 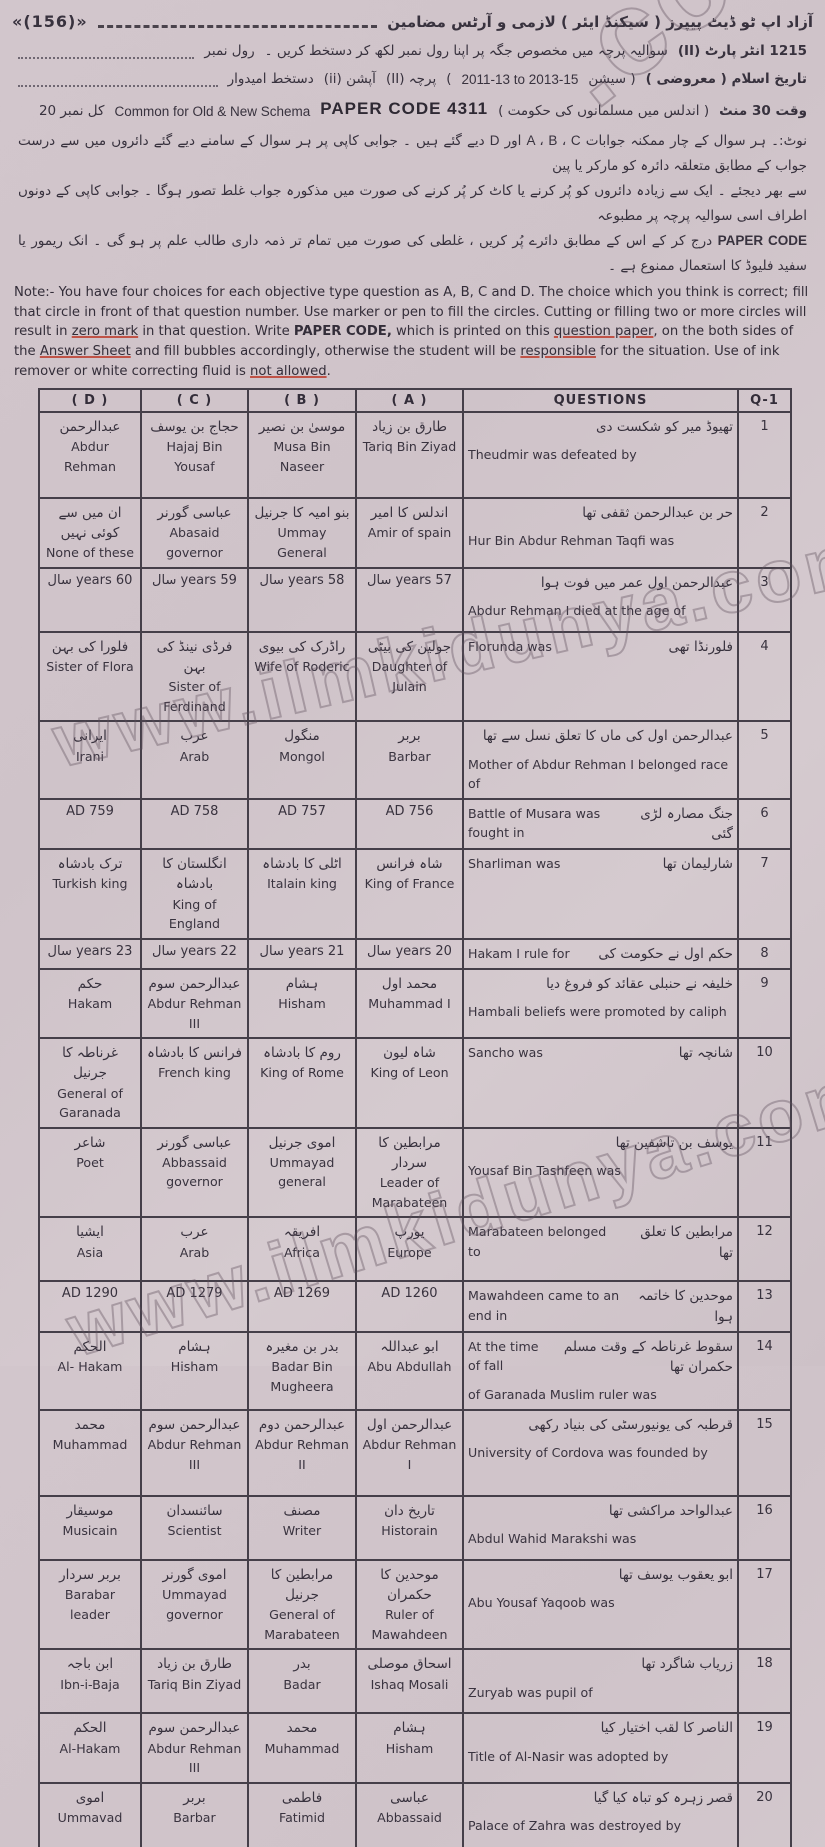 What do you see at coordinates (90, 1817) in the screenshot?
I see `option-text-english: Ummavad` at bounding box center [90, 1817].